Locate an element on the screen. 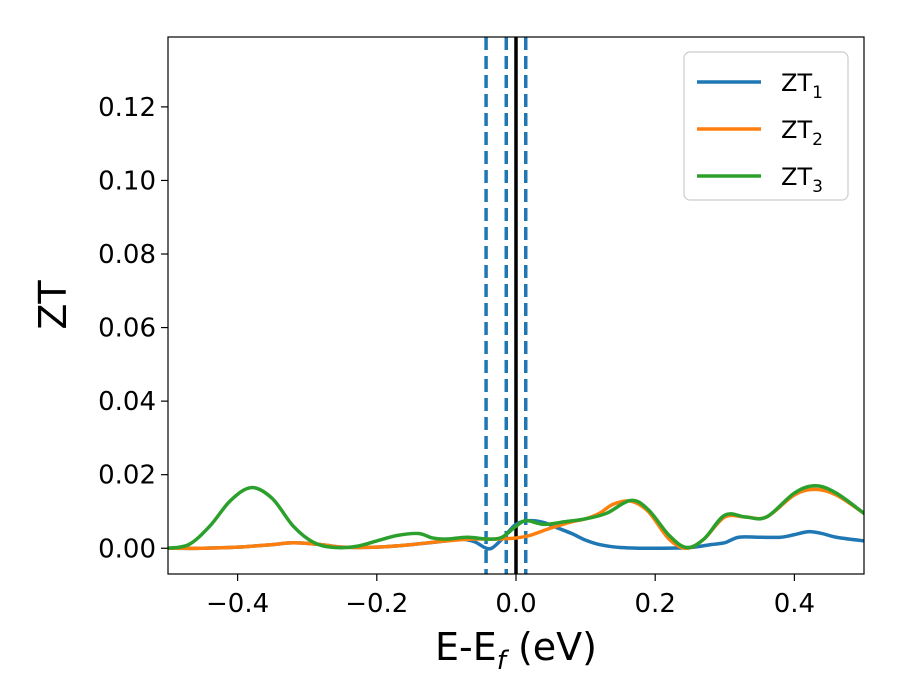 This screenshot has width=900, height=700. y-axis-ticks: 0.00 0.02 0.04 0.06 0.08 0.10 0.12 is located at coordinates (133, 328).